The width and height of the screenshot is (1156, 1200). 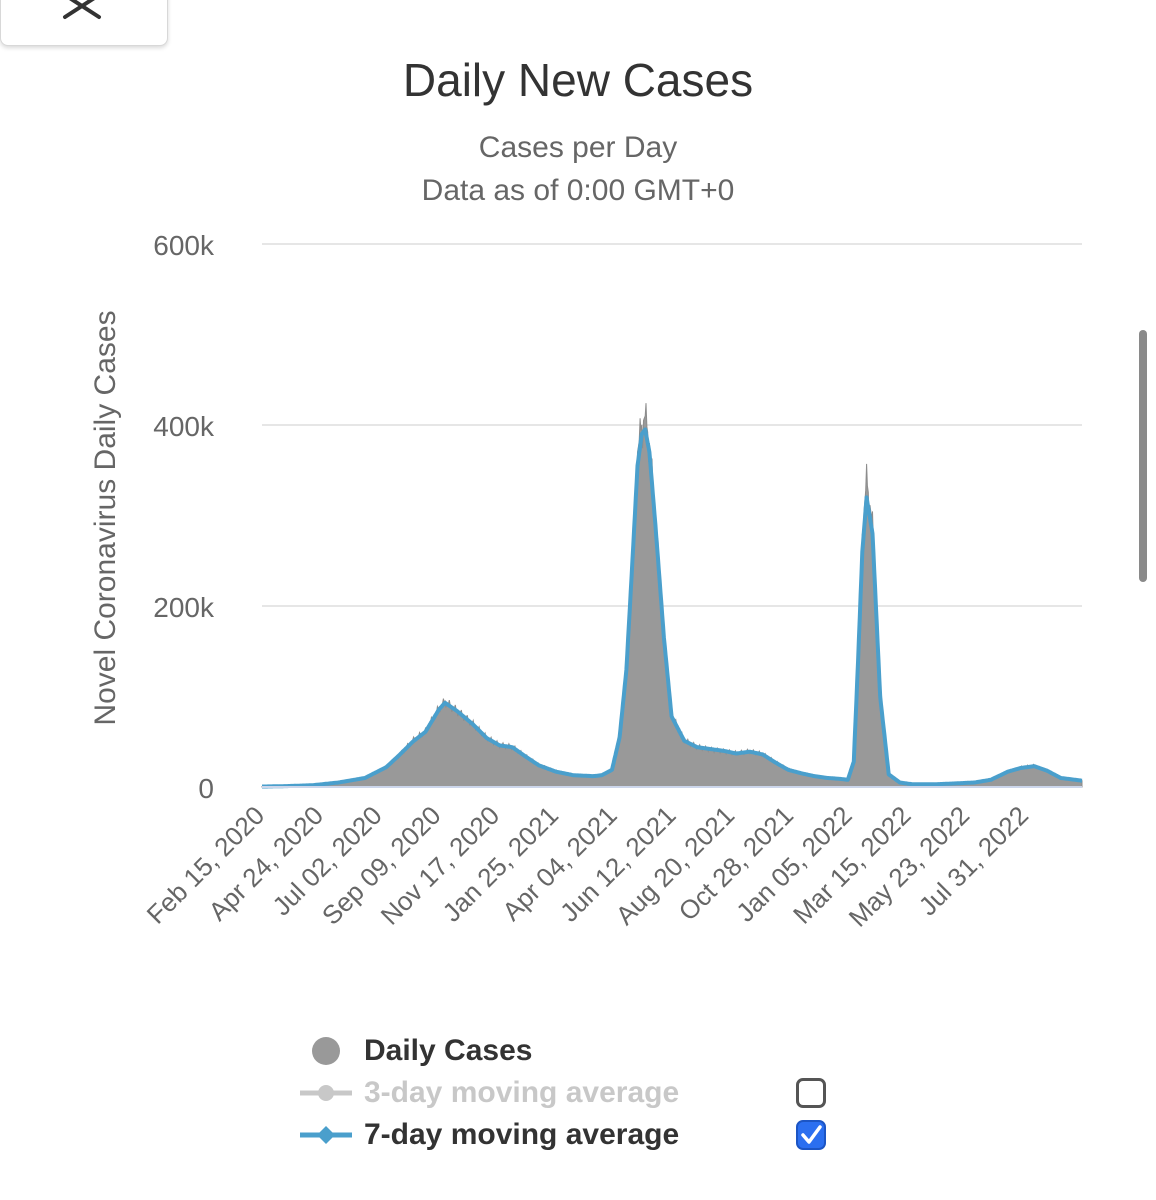 I want to click on legend-item-7-day-average: 7-day moving average, so click(x=562, y=1135).